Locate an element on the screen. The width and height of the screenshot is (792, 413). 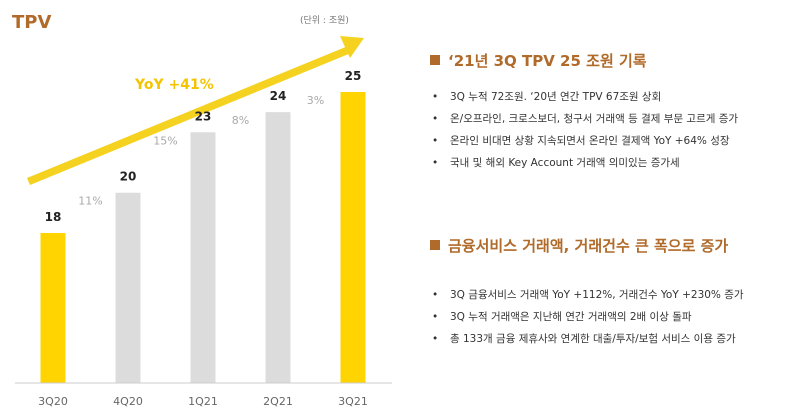
yoy-annotation: YoY +41% is located at coordinates (174, 85).